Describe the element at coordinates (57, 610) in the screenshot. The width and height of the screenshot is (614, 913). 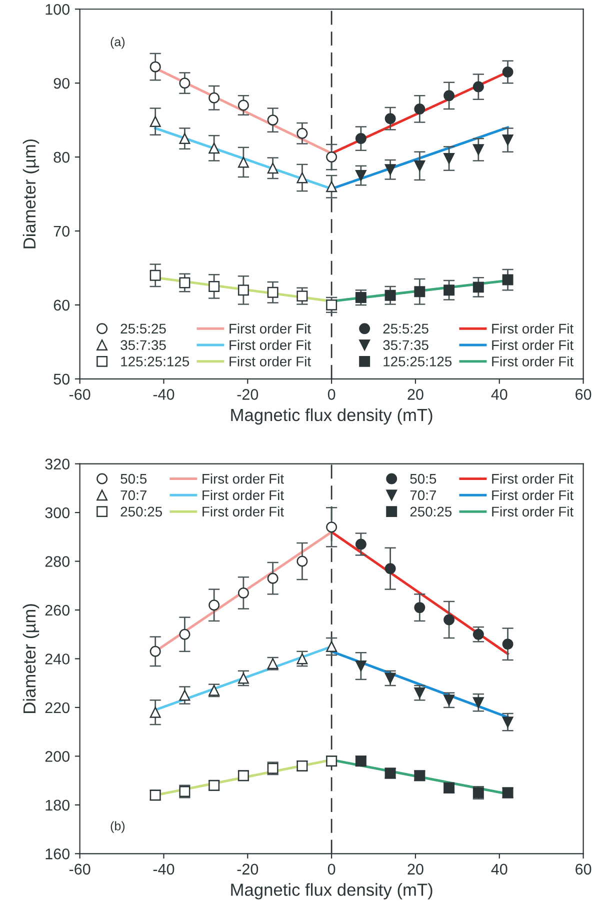
I see `y-tick-label: 260` at that location.